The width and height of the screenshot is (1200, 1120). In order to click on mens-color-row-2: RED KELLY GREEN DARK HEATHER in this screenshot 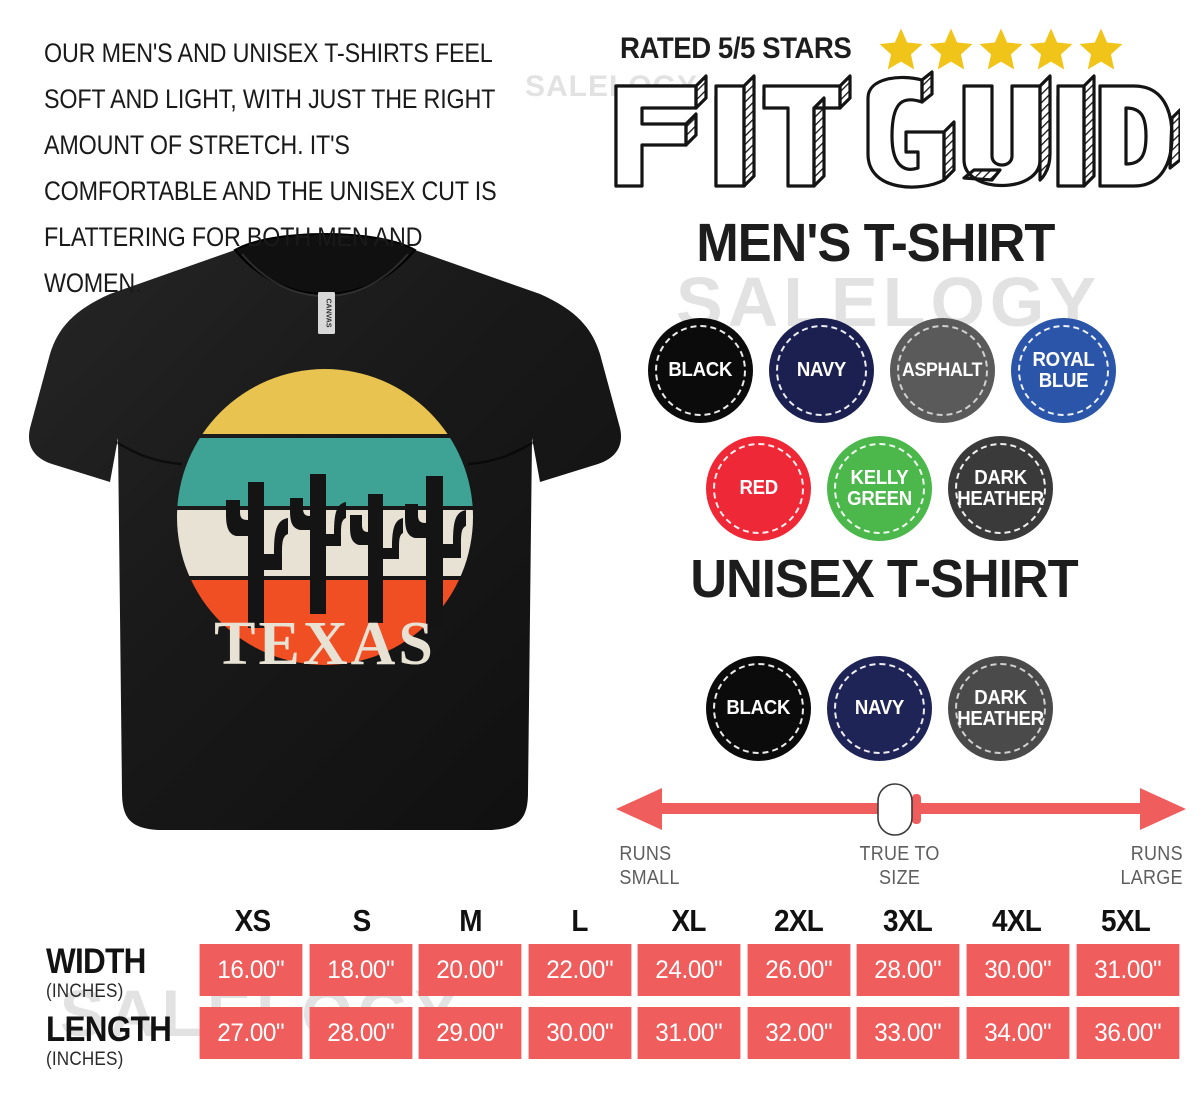, I will do `click(879, 488)`.